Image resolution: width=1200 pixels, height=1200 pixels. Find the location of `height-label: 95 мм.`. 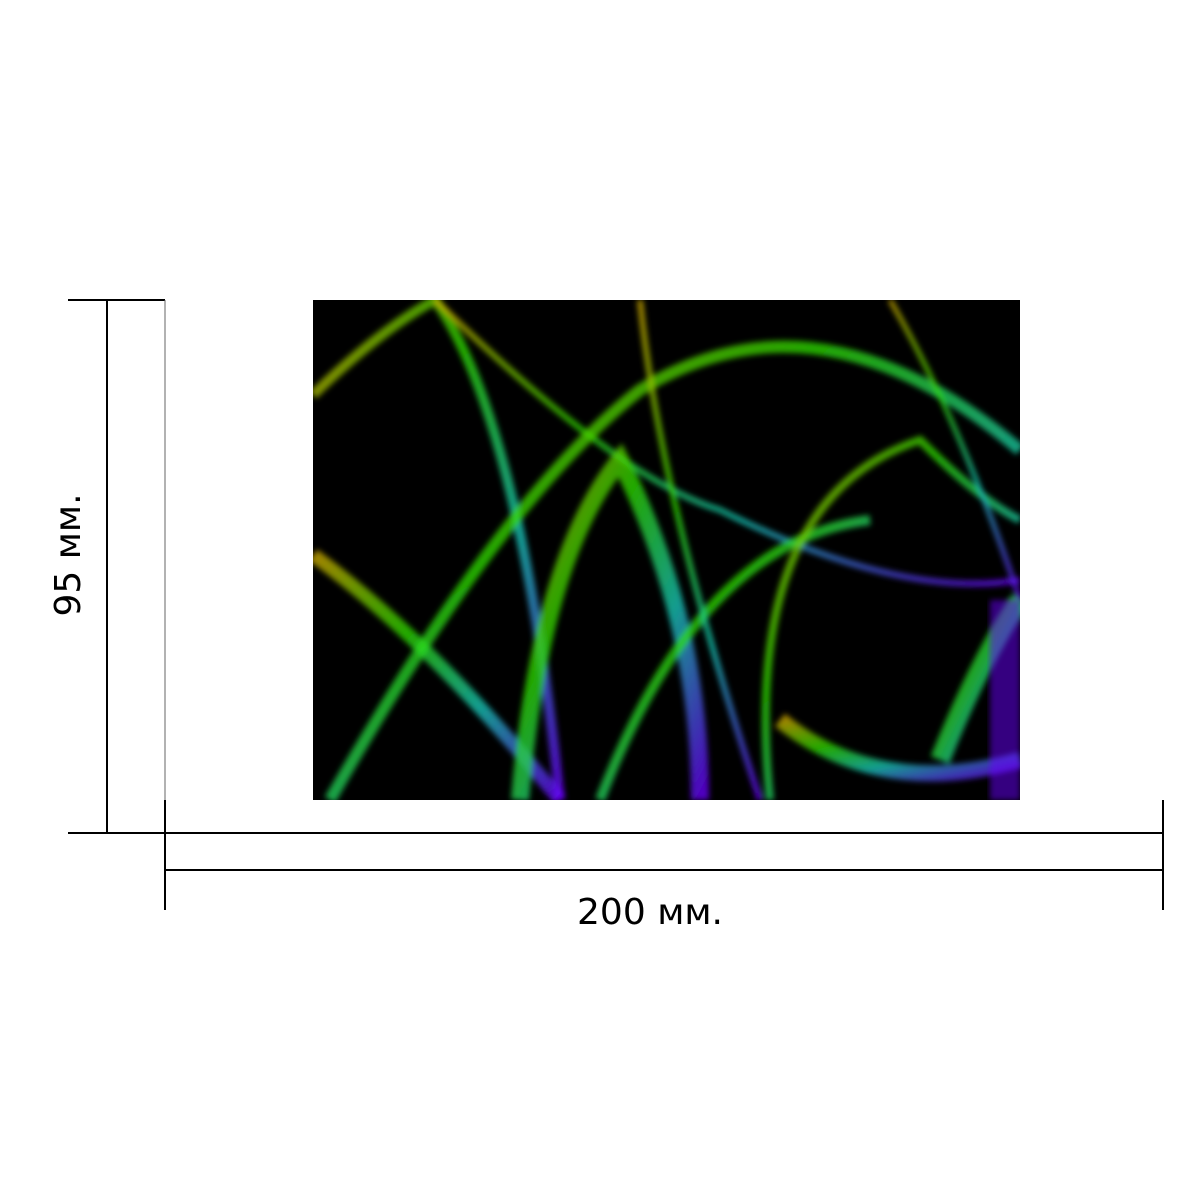

height-label: 95 мм. is located at coordinates (68, 554).